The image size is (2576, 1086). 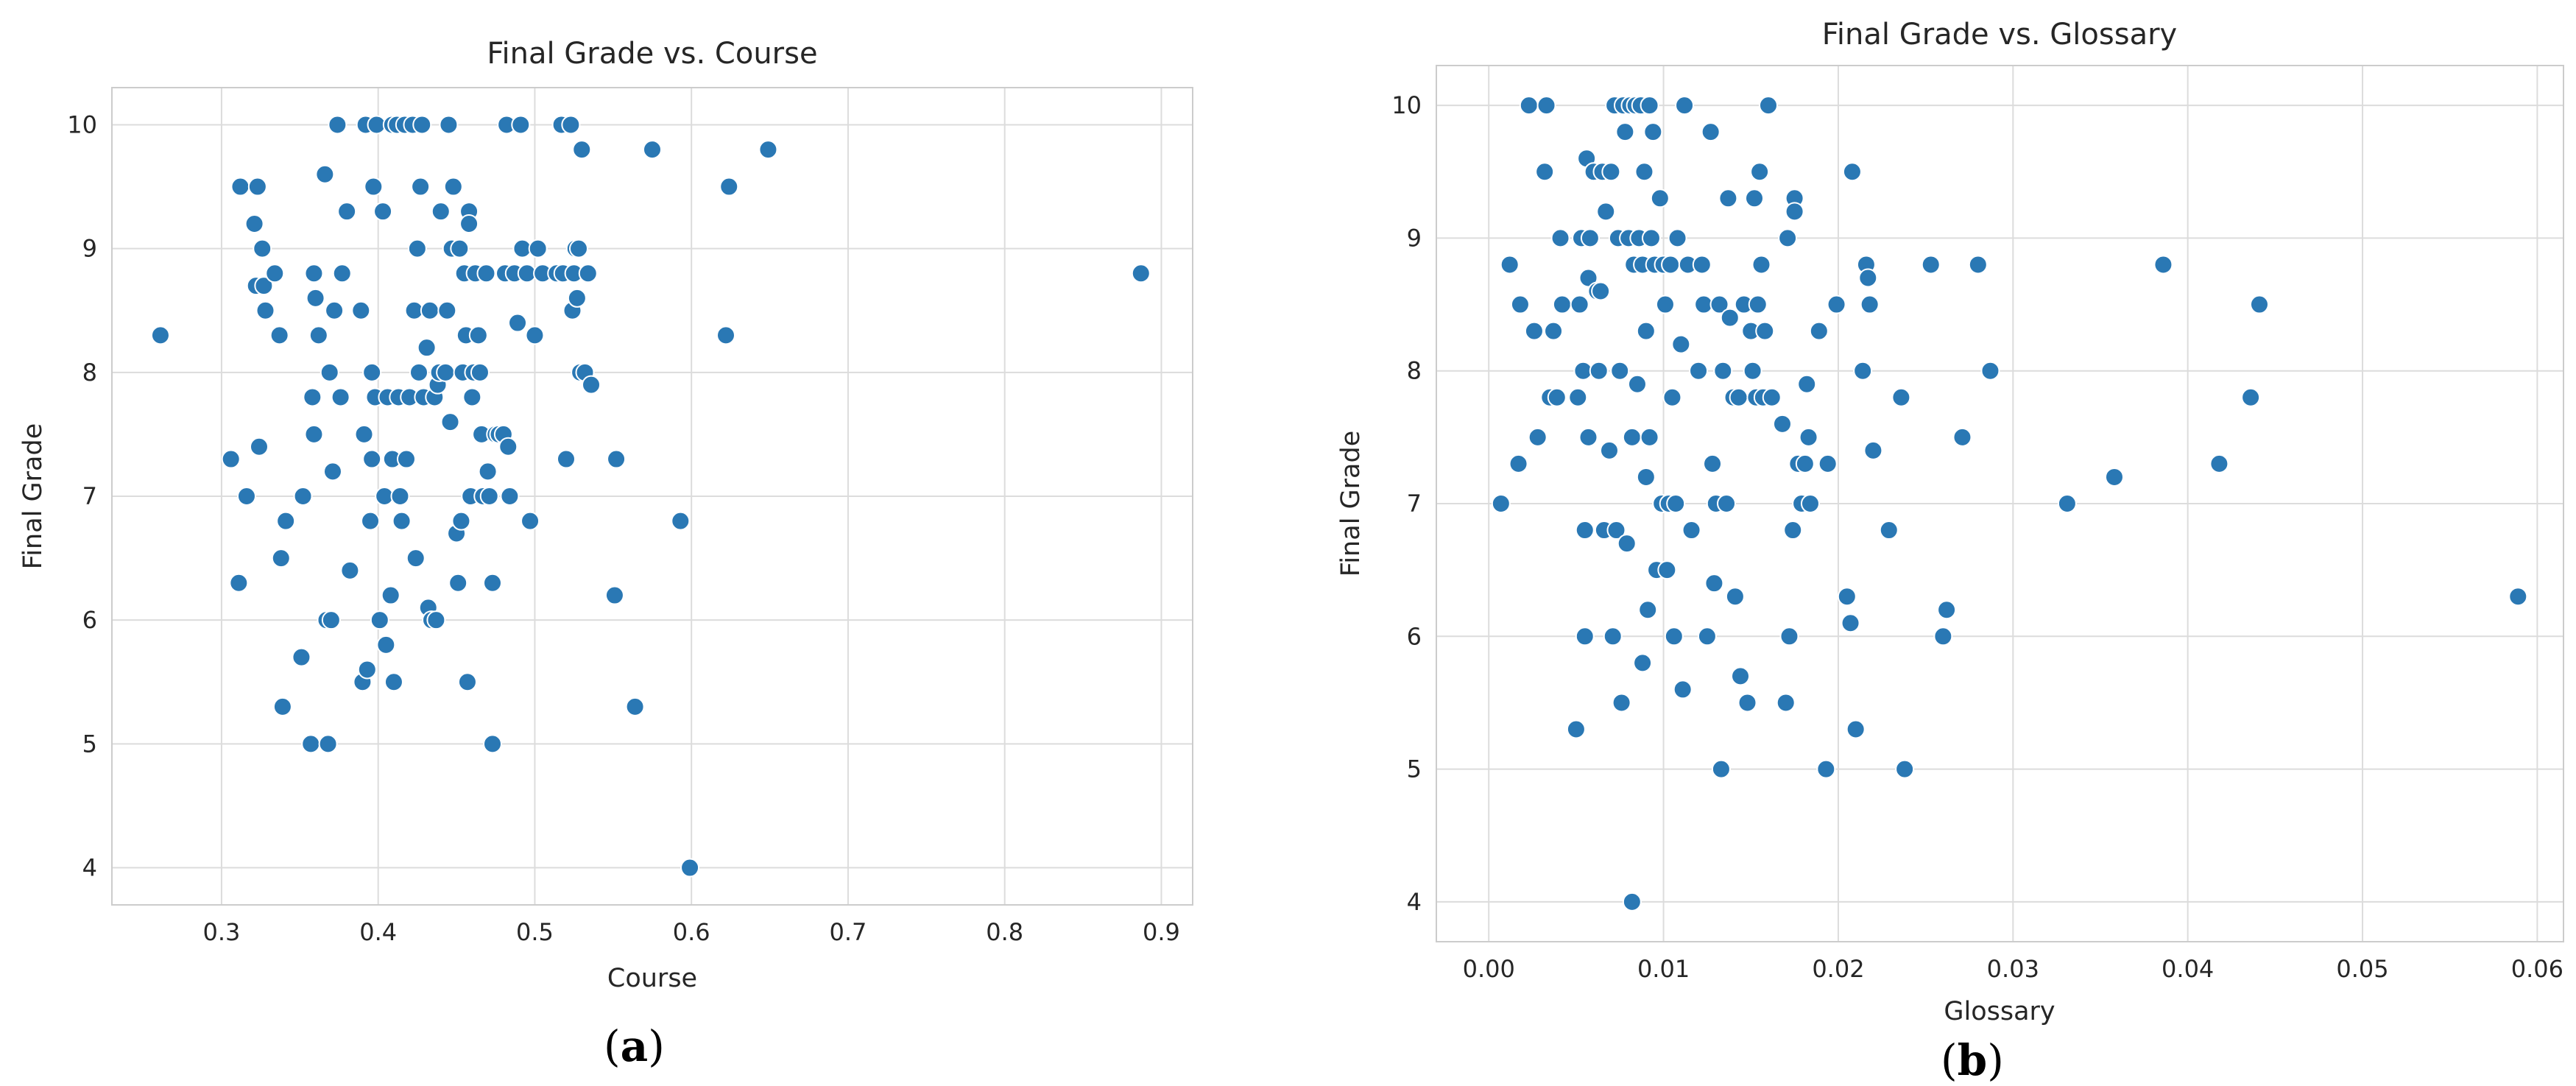 I want to click on subfigure-label: (a), so click(x=634, y=1046).